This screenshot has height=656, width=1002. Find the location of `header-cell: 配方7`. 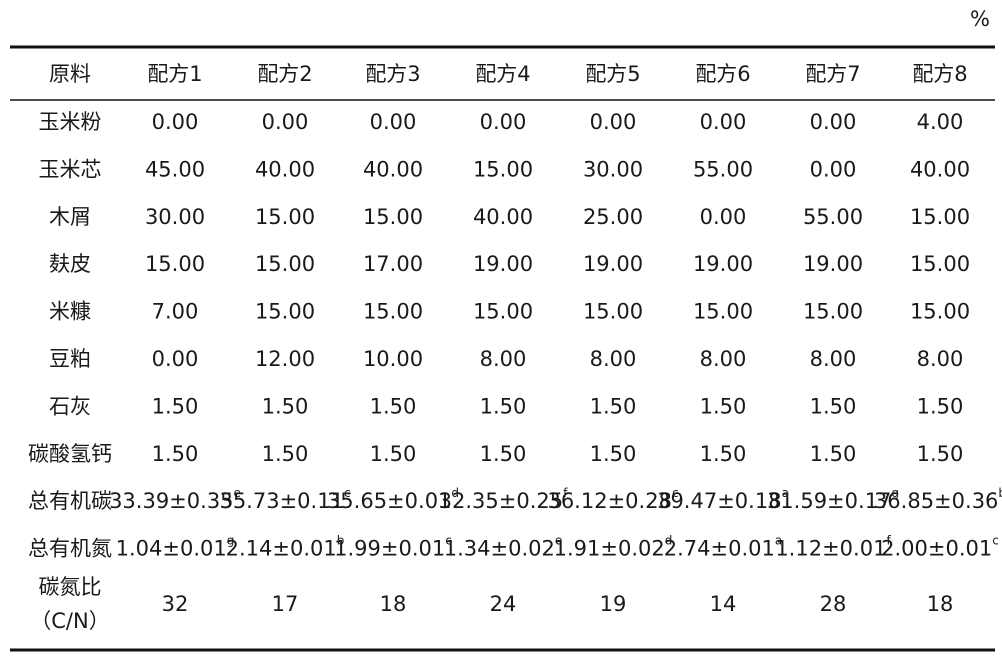

header-cell: 配方7 is located at coordinates (832, 74).